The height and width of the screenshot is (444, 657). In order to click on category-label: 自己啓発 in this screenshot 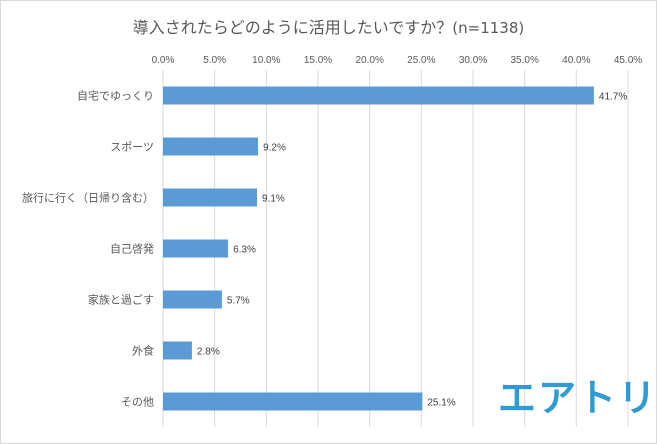, I will do `click(132, 249)`.